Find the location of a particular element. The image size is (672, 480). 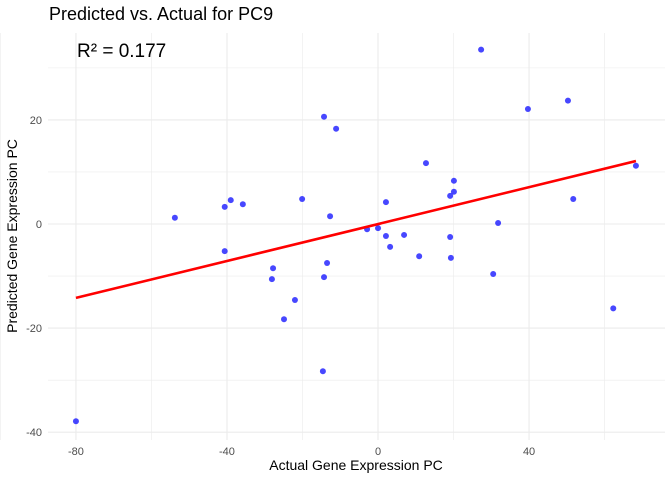

x-tick-label: -80 is located at coordinates (76, 452).